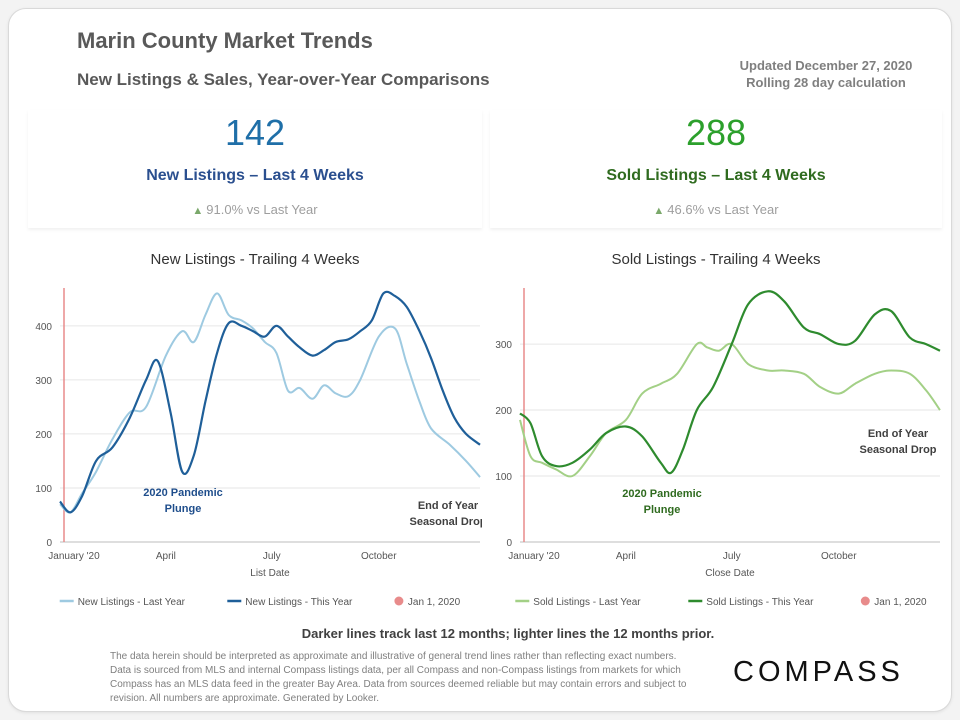 This screenshot has width=960, height=720. Describe the element at coordinates (255, 259) in the screenshot. I see `chart-title: New Listings - Trailing 4 Weeks` at that location.